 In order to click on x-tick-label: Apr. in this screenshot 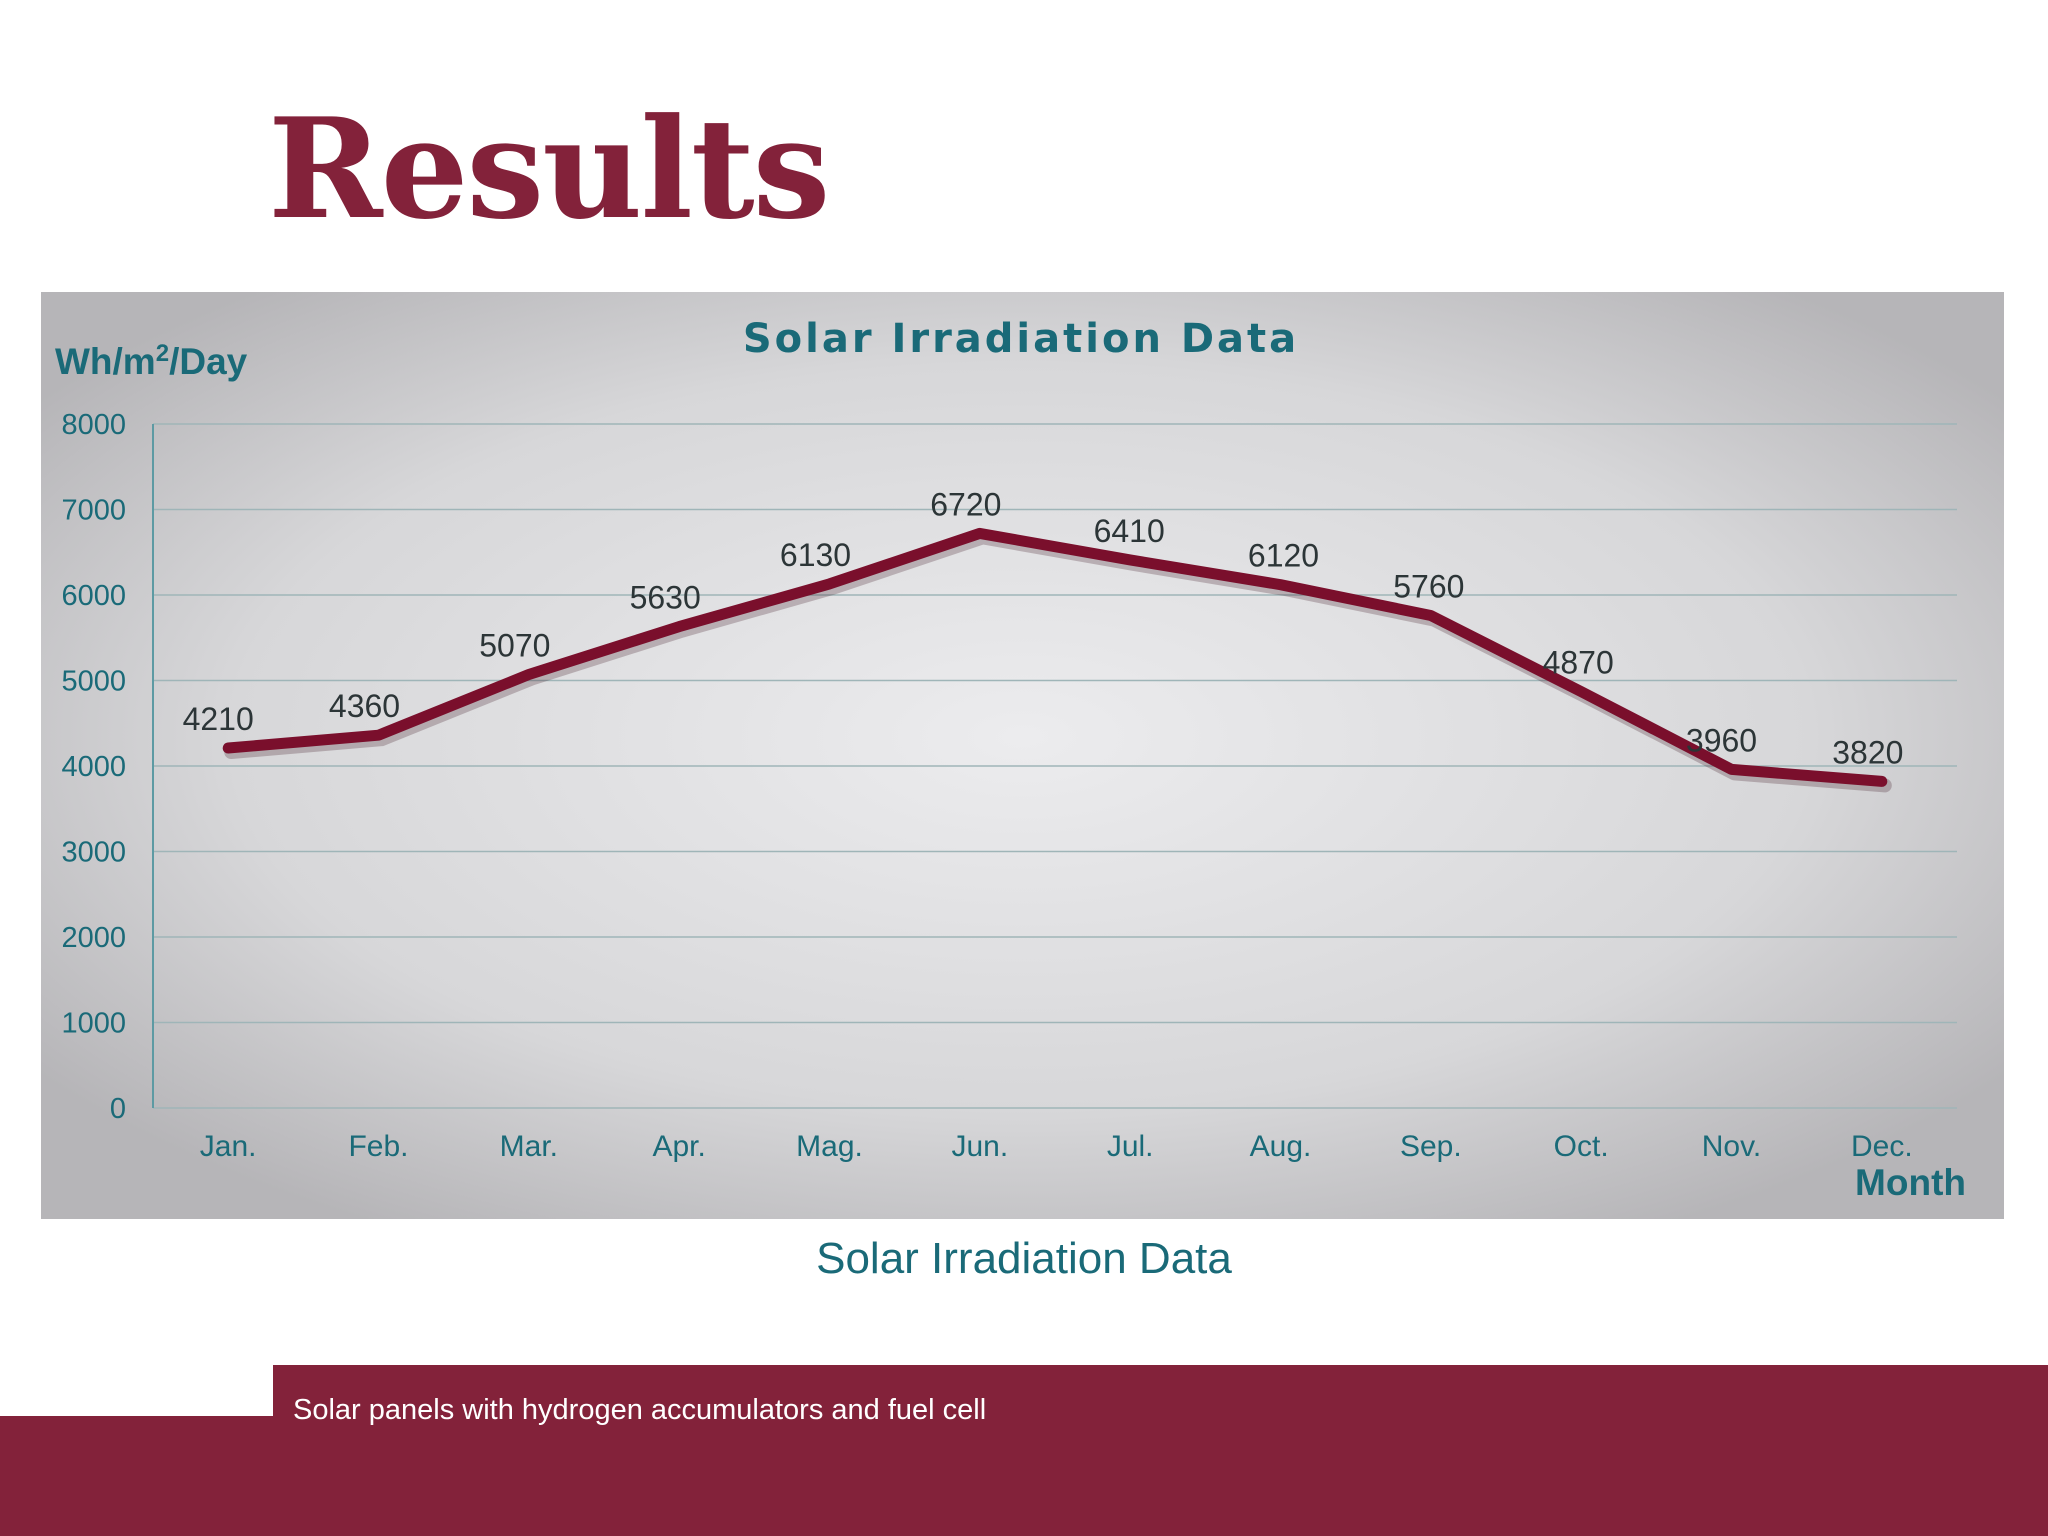, I will do `click(678, 1146)`.